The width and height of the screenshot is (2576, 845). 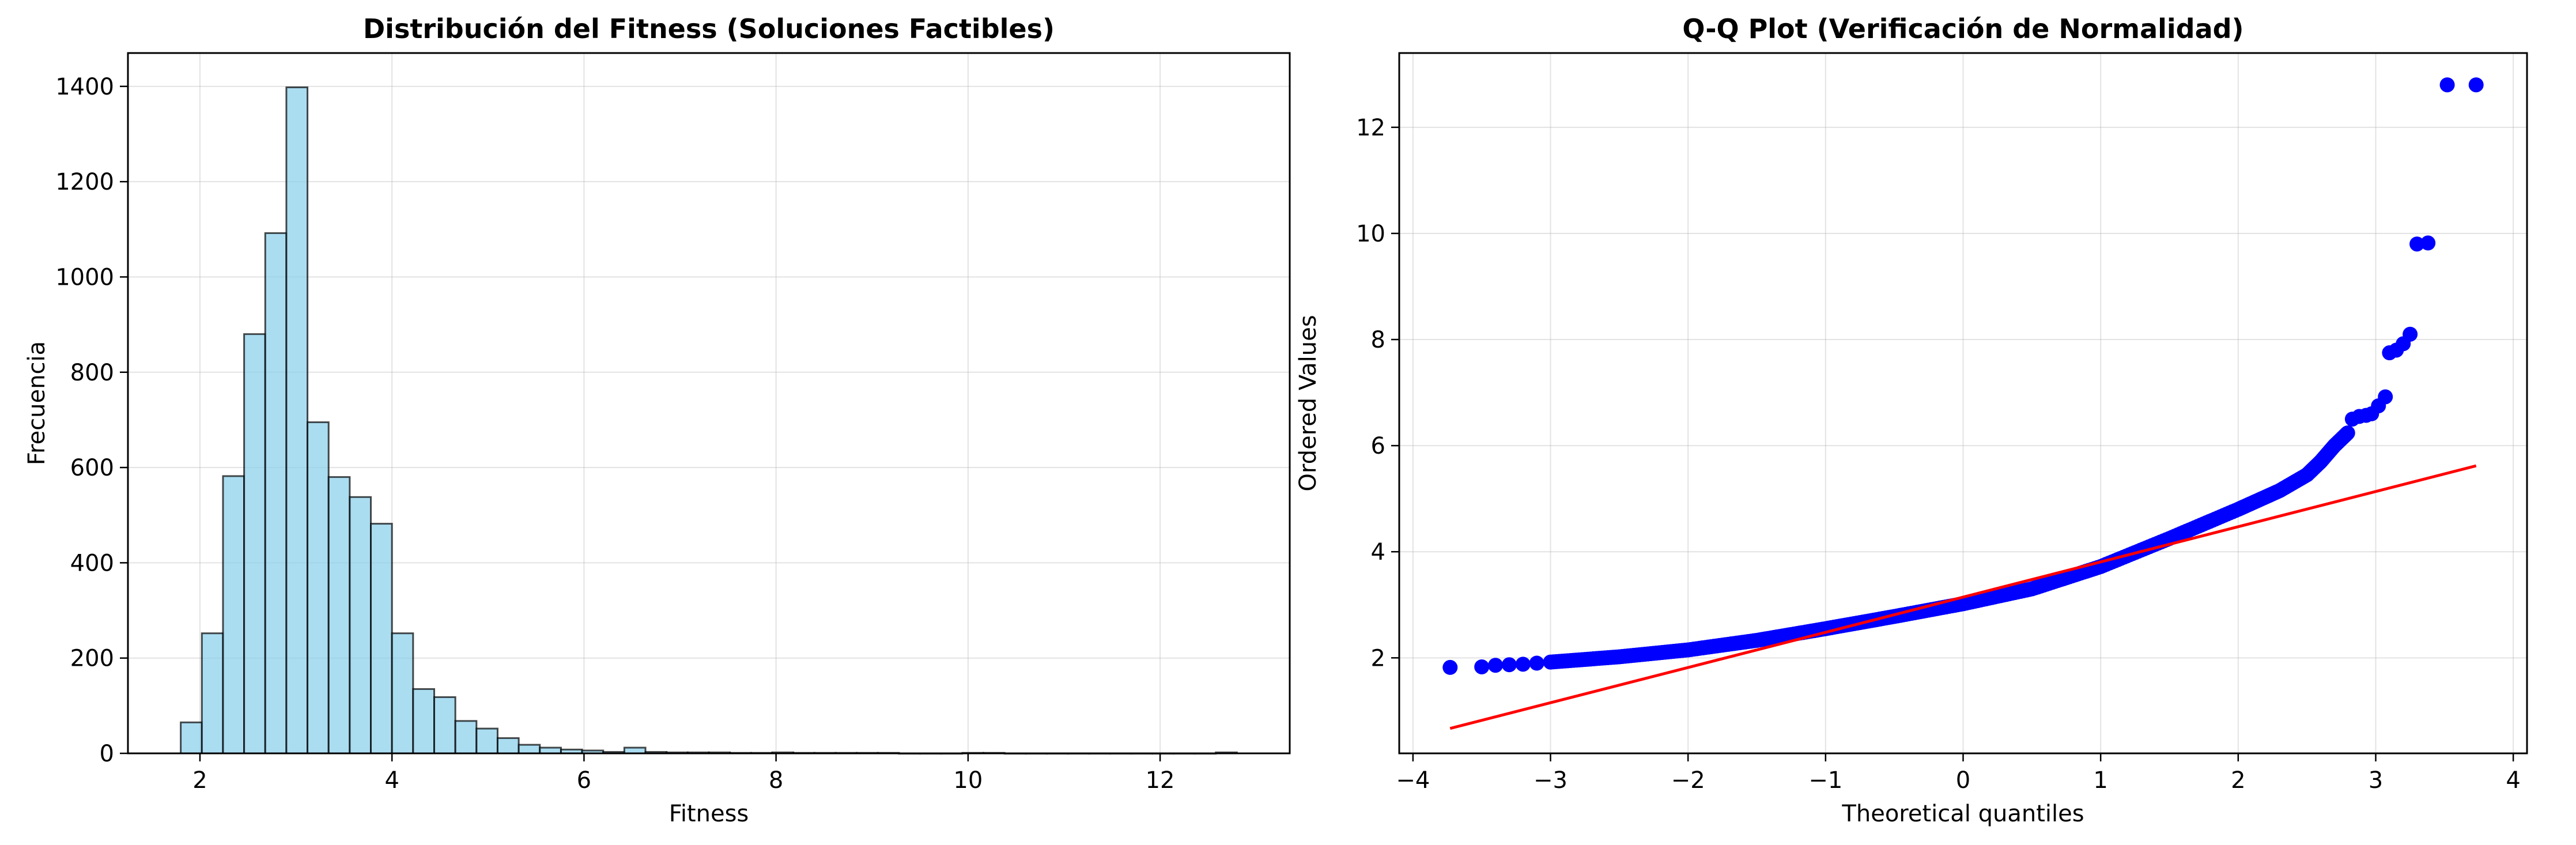 I want to click on histogram-y-tick-label: 600, so click(x=92, y=468).